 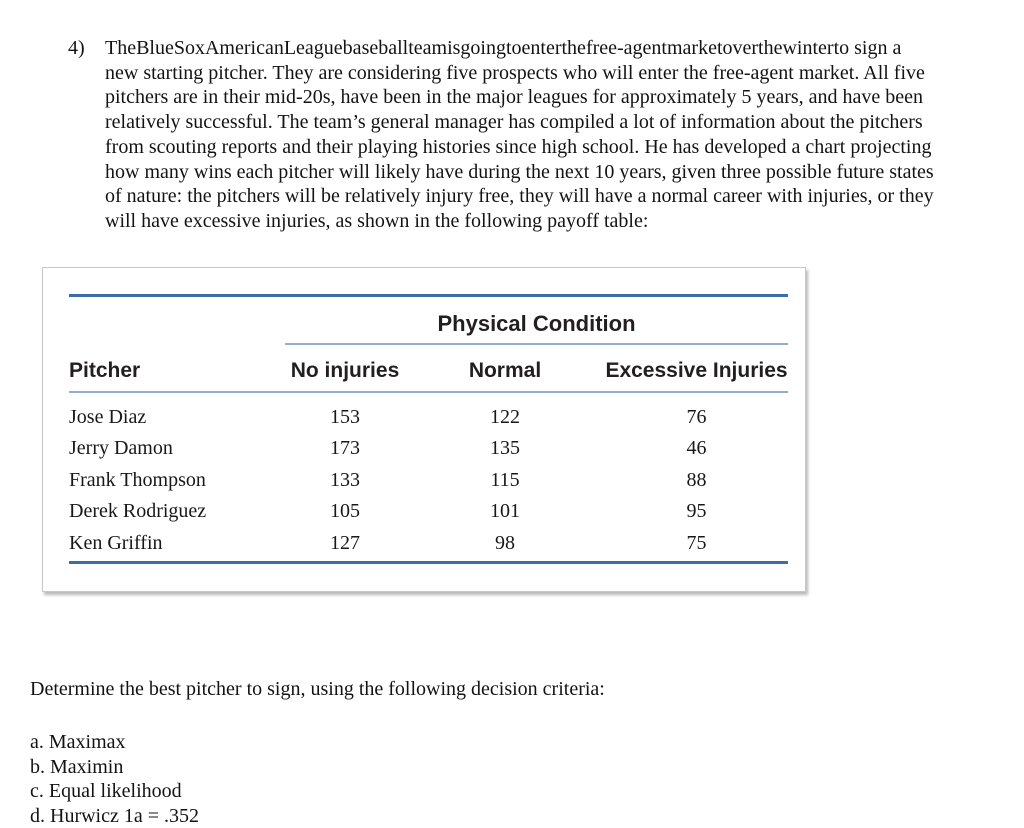 What do you see at coordinates (177, 448) in the screenshot?
I see `pitcher-name: Jerry Damon` at bounding box center [177, 448].